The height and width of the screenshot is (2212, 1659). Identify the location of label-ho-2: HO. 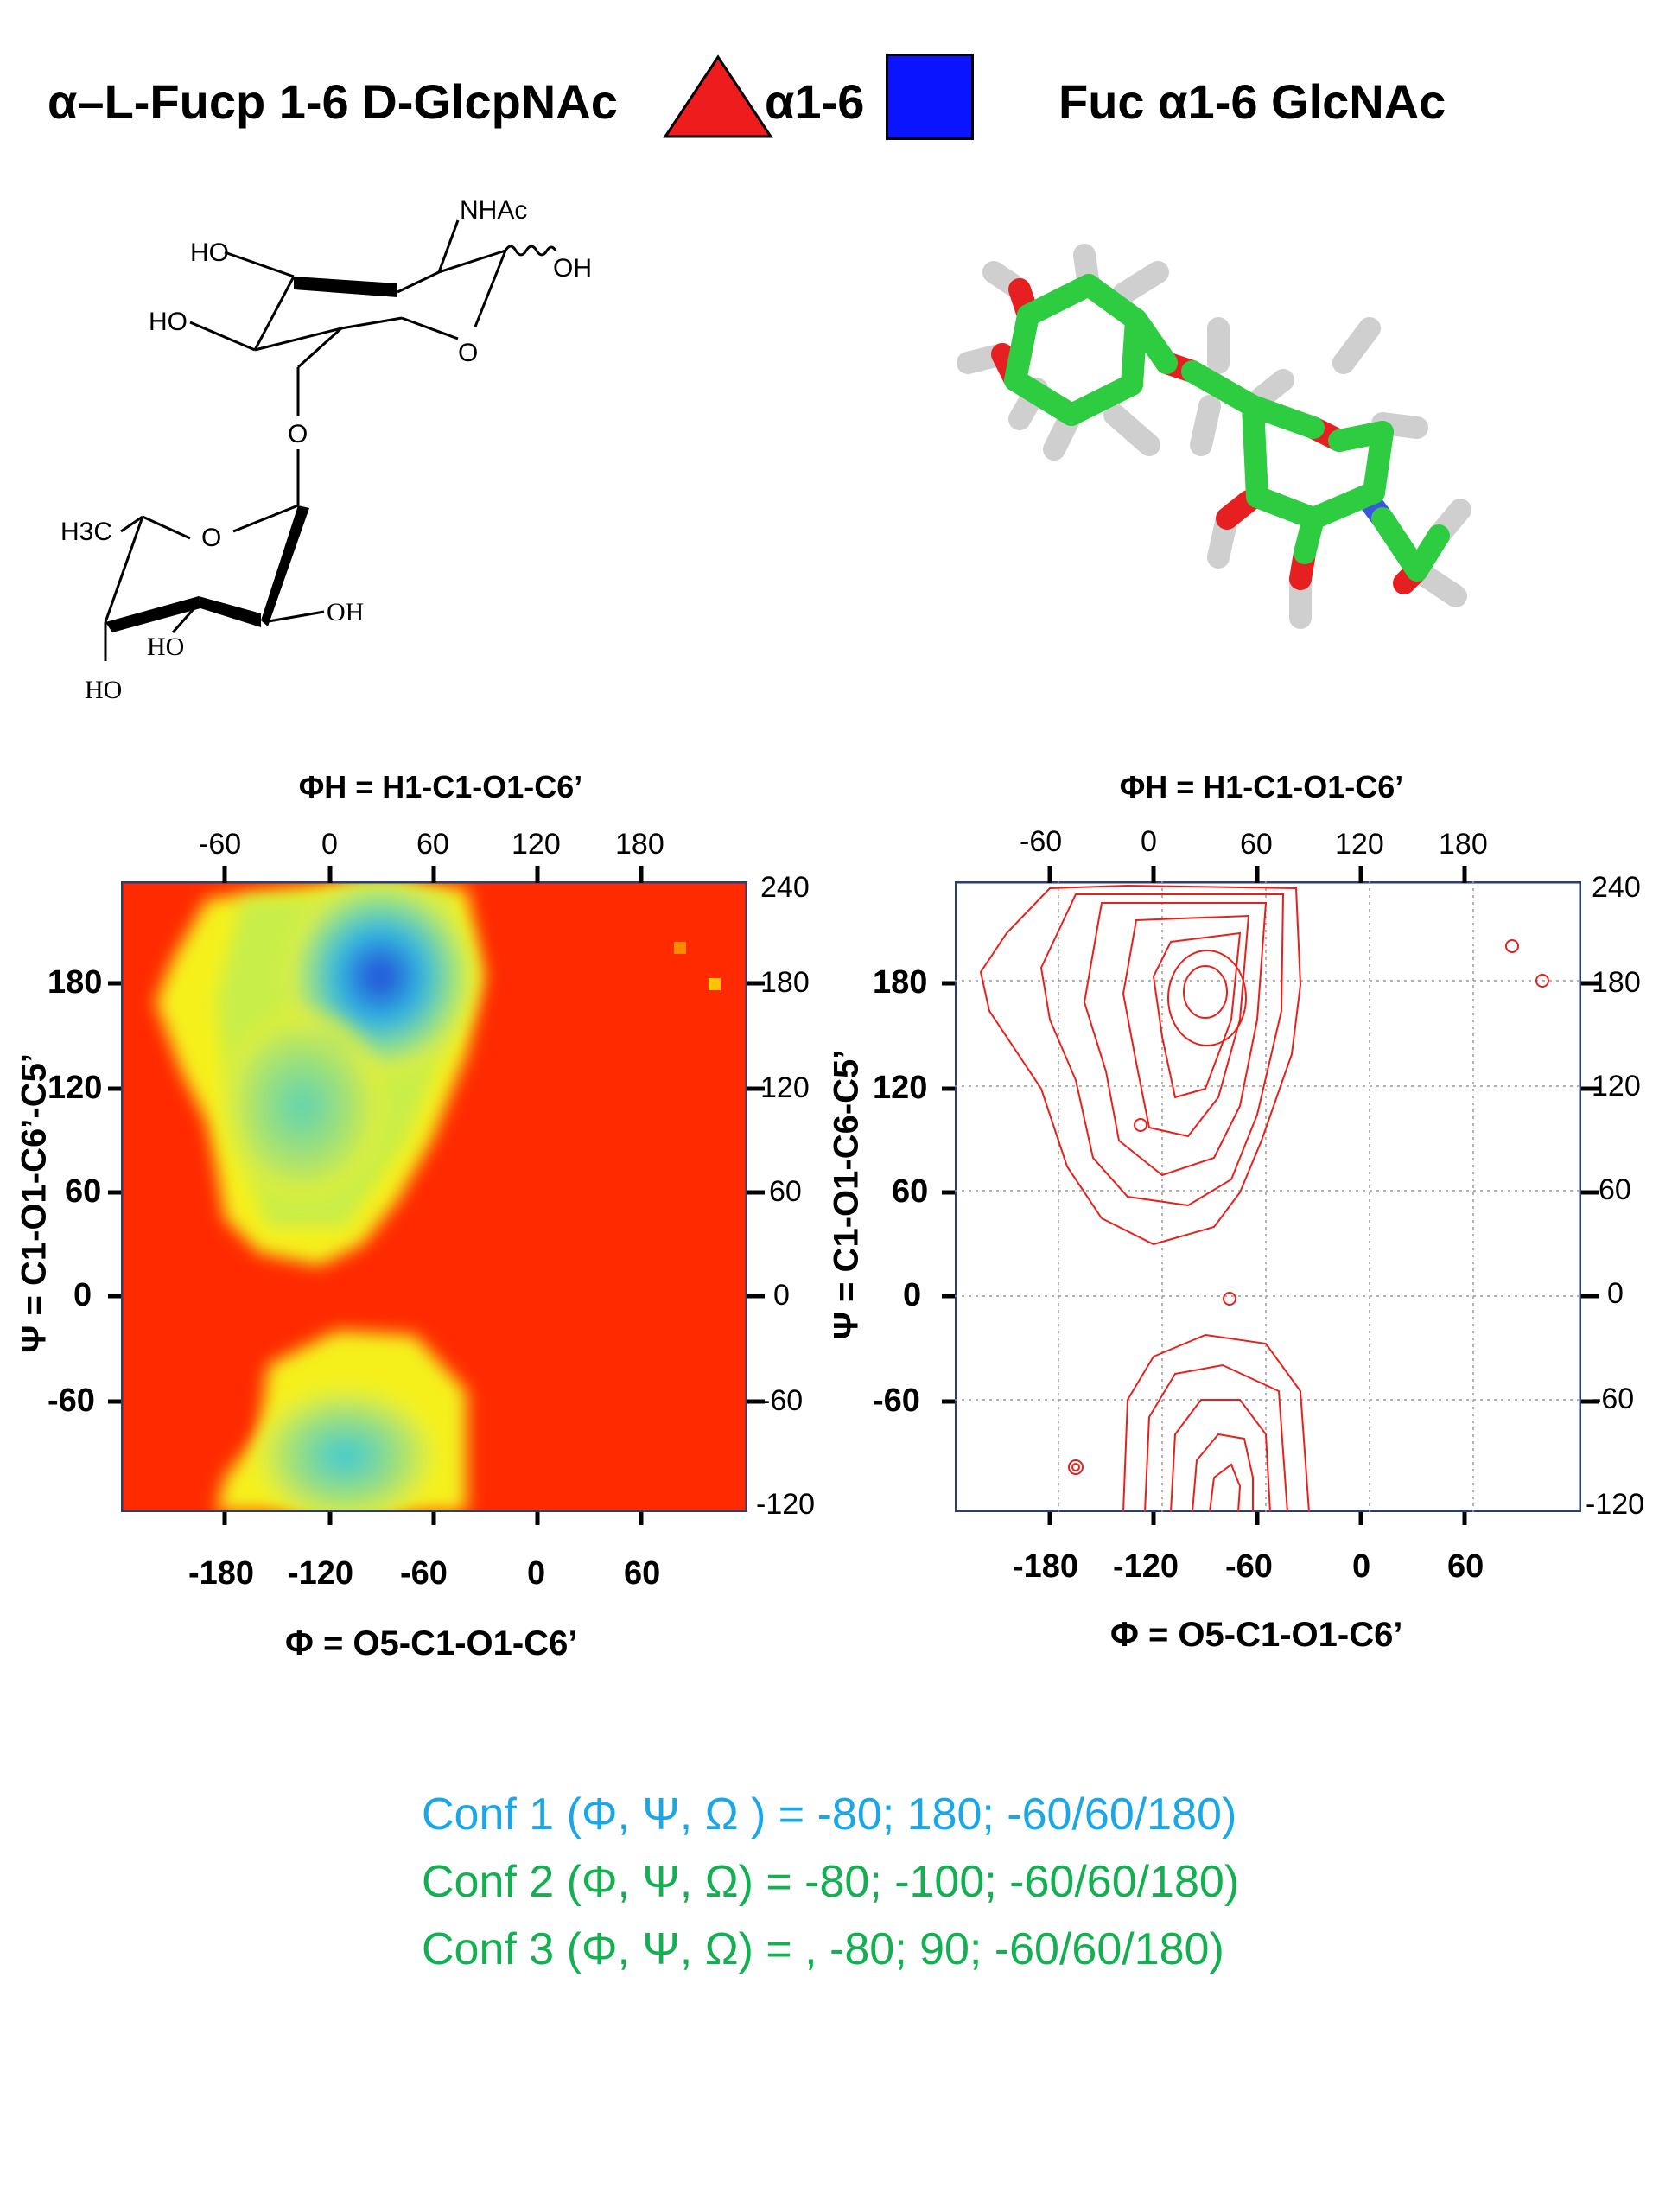
(168, 322).